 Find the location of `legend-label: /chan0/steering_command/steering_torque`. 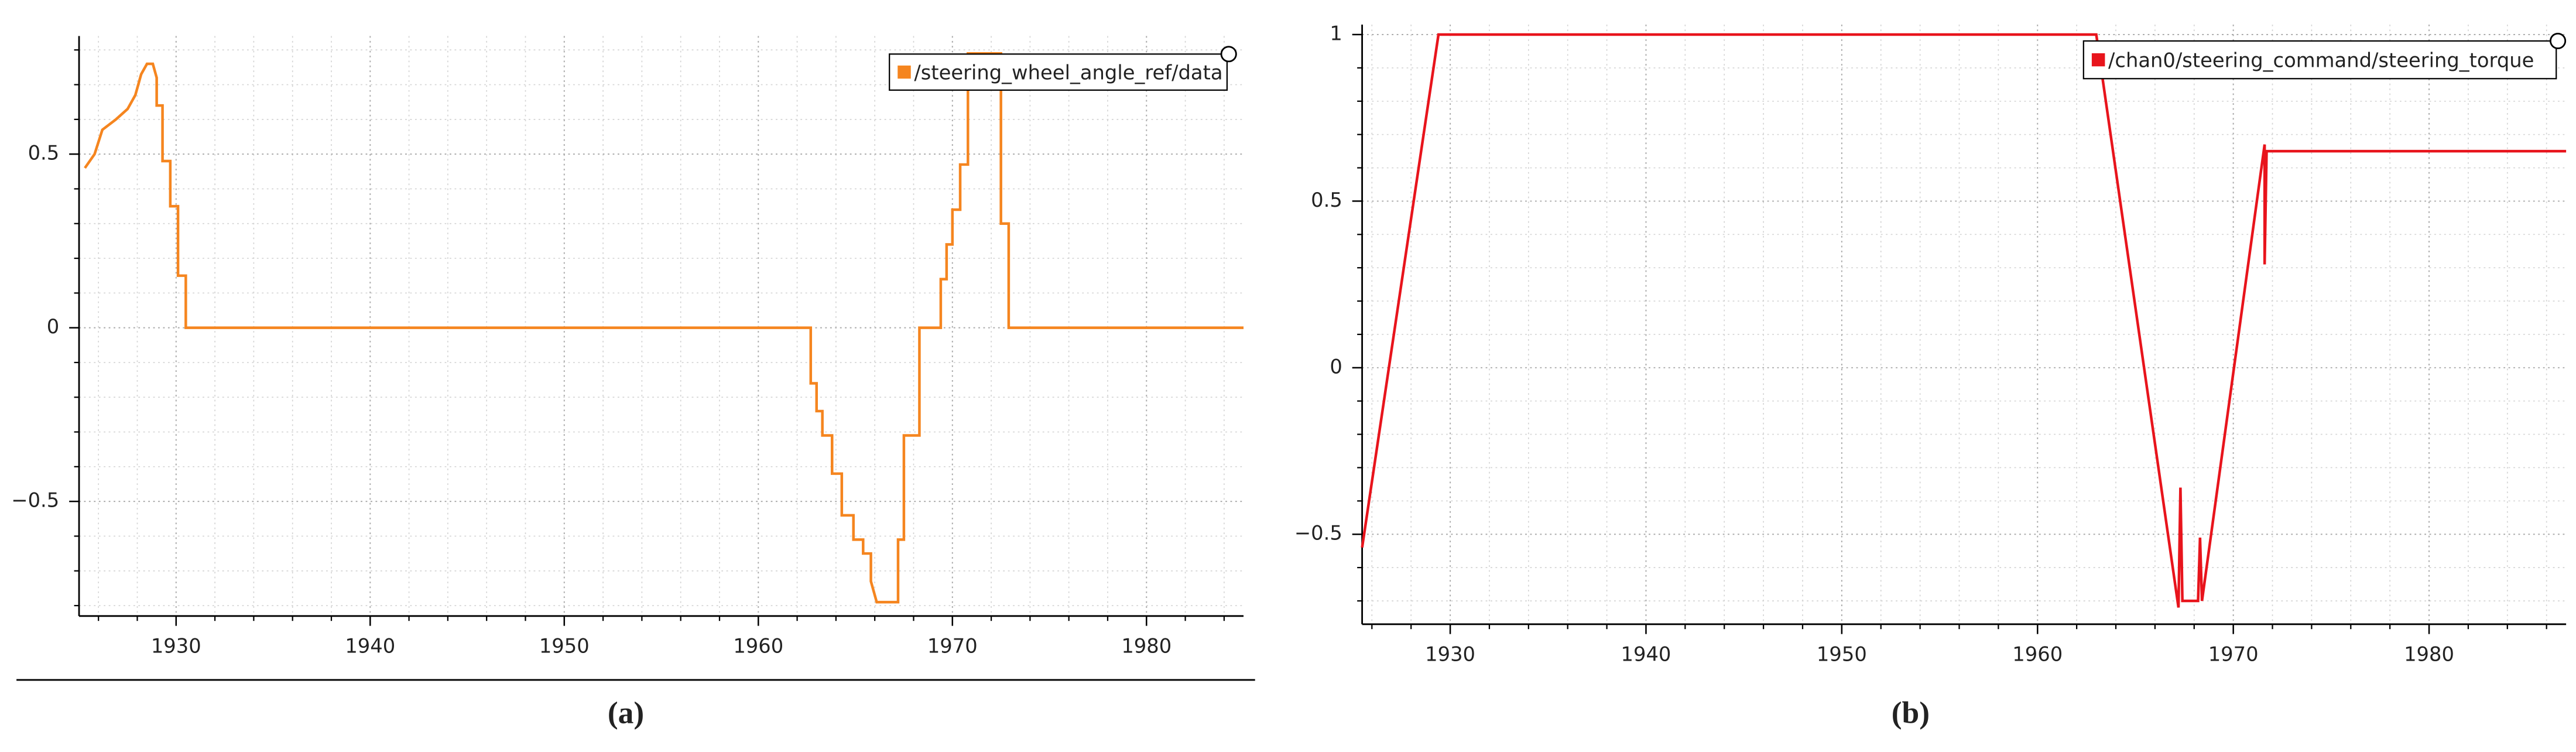

legend-label: /chan0/steering_command/steering_torque is located at coordinates (2321, 60).